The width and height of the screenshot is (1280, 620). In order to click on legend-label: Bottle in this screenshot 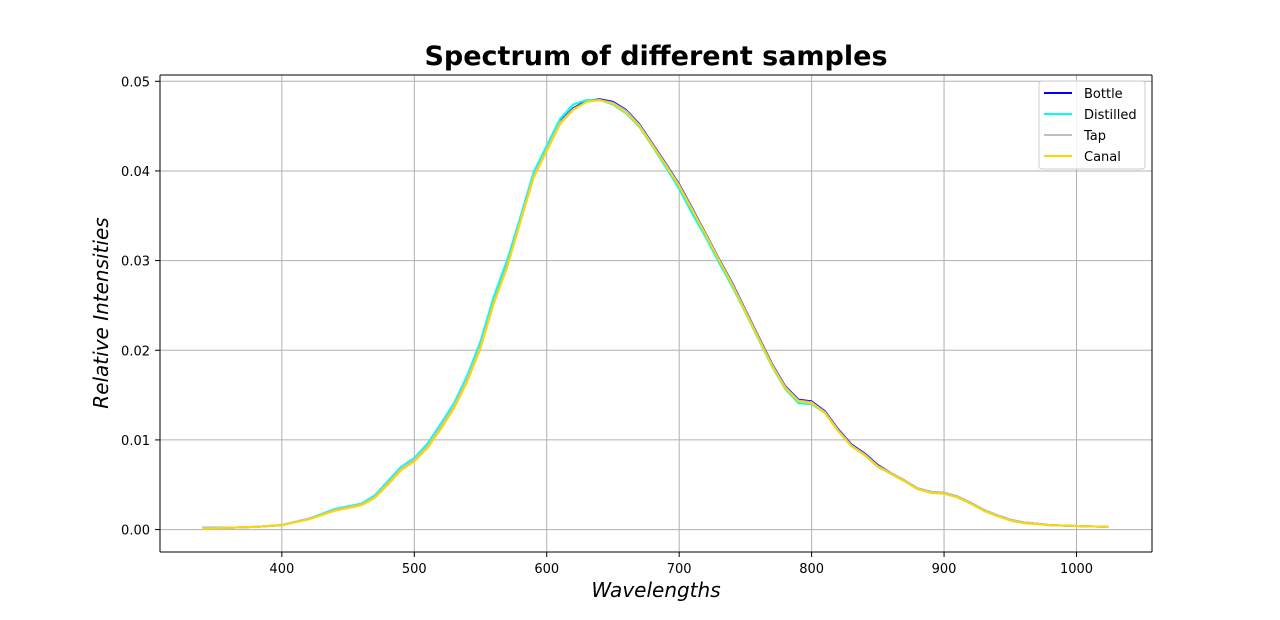, I will do `click(1103, 94)`.